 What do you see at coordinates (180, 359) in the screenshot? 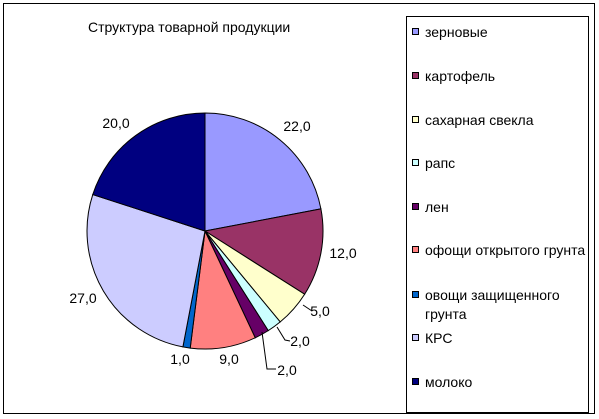
I see `data-label: 1,0` at bounding box center [180, 359].